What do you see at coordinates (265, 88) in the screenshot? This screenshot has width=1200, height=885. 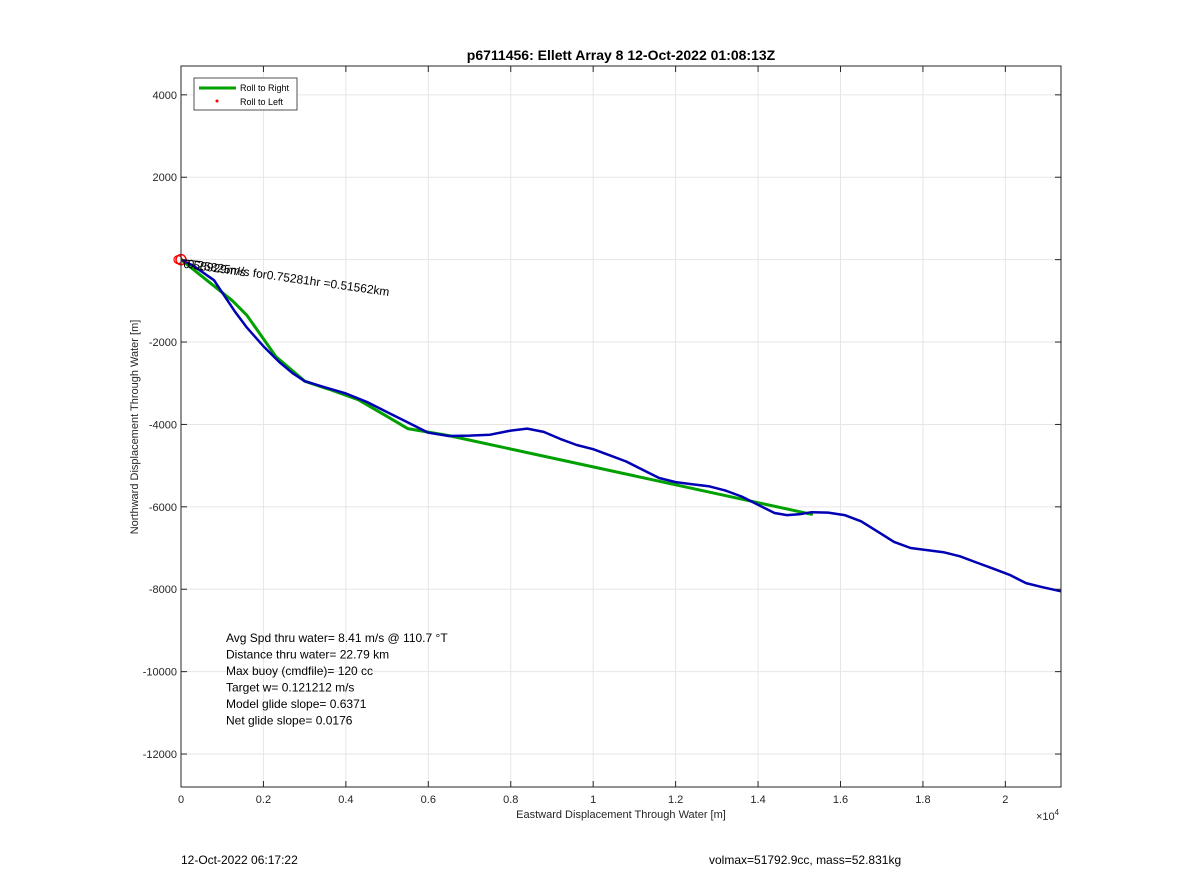 I see `legend-label-roll-right: Roll to Right` at bounding box center [265, 88].